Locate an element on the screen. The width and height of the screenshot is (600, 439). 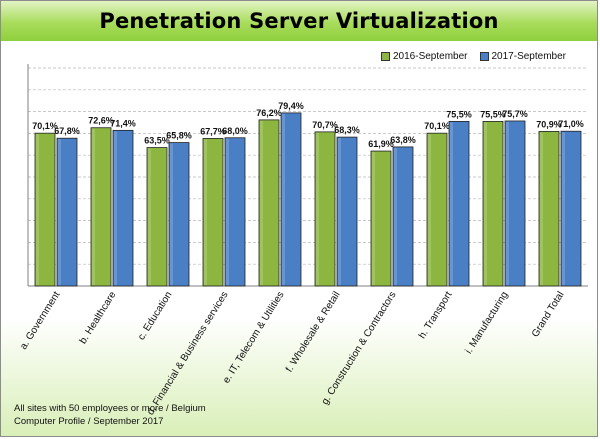
legend-swatch-2016 is located at coordinates (385, 56).